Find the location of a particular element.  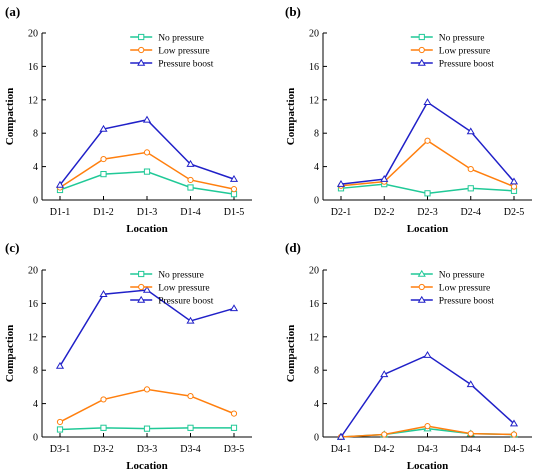

x-tick-label: D4-5 is located at coordinates (514, 449).